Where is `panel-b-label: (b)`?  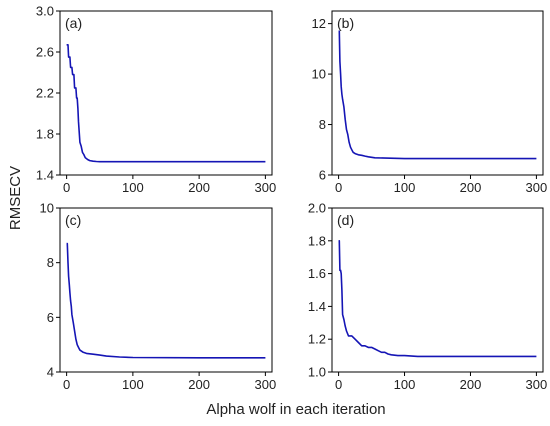
panel-b-label: (b) is located at coordinates (345, 23).